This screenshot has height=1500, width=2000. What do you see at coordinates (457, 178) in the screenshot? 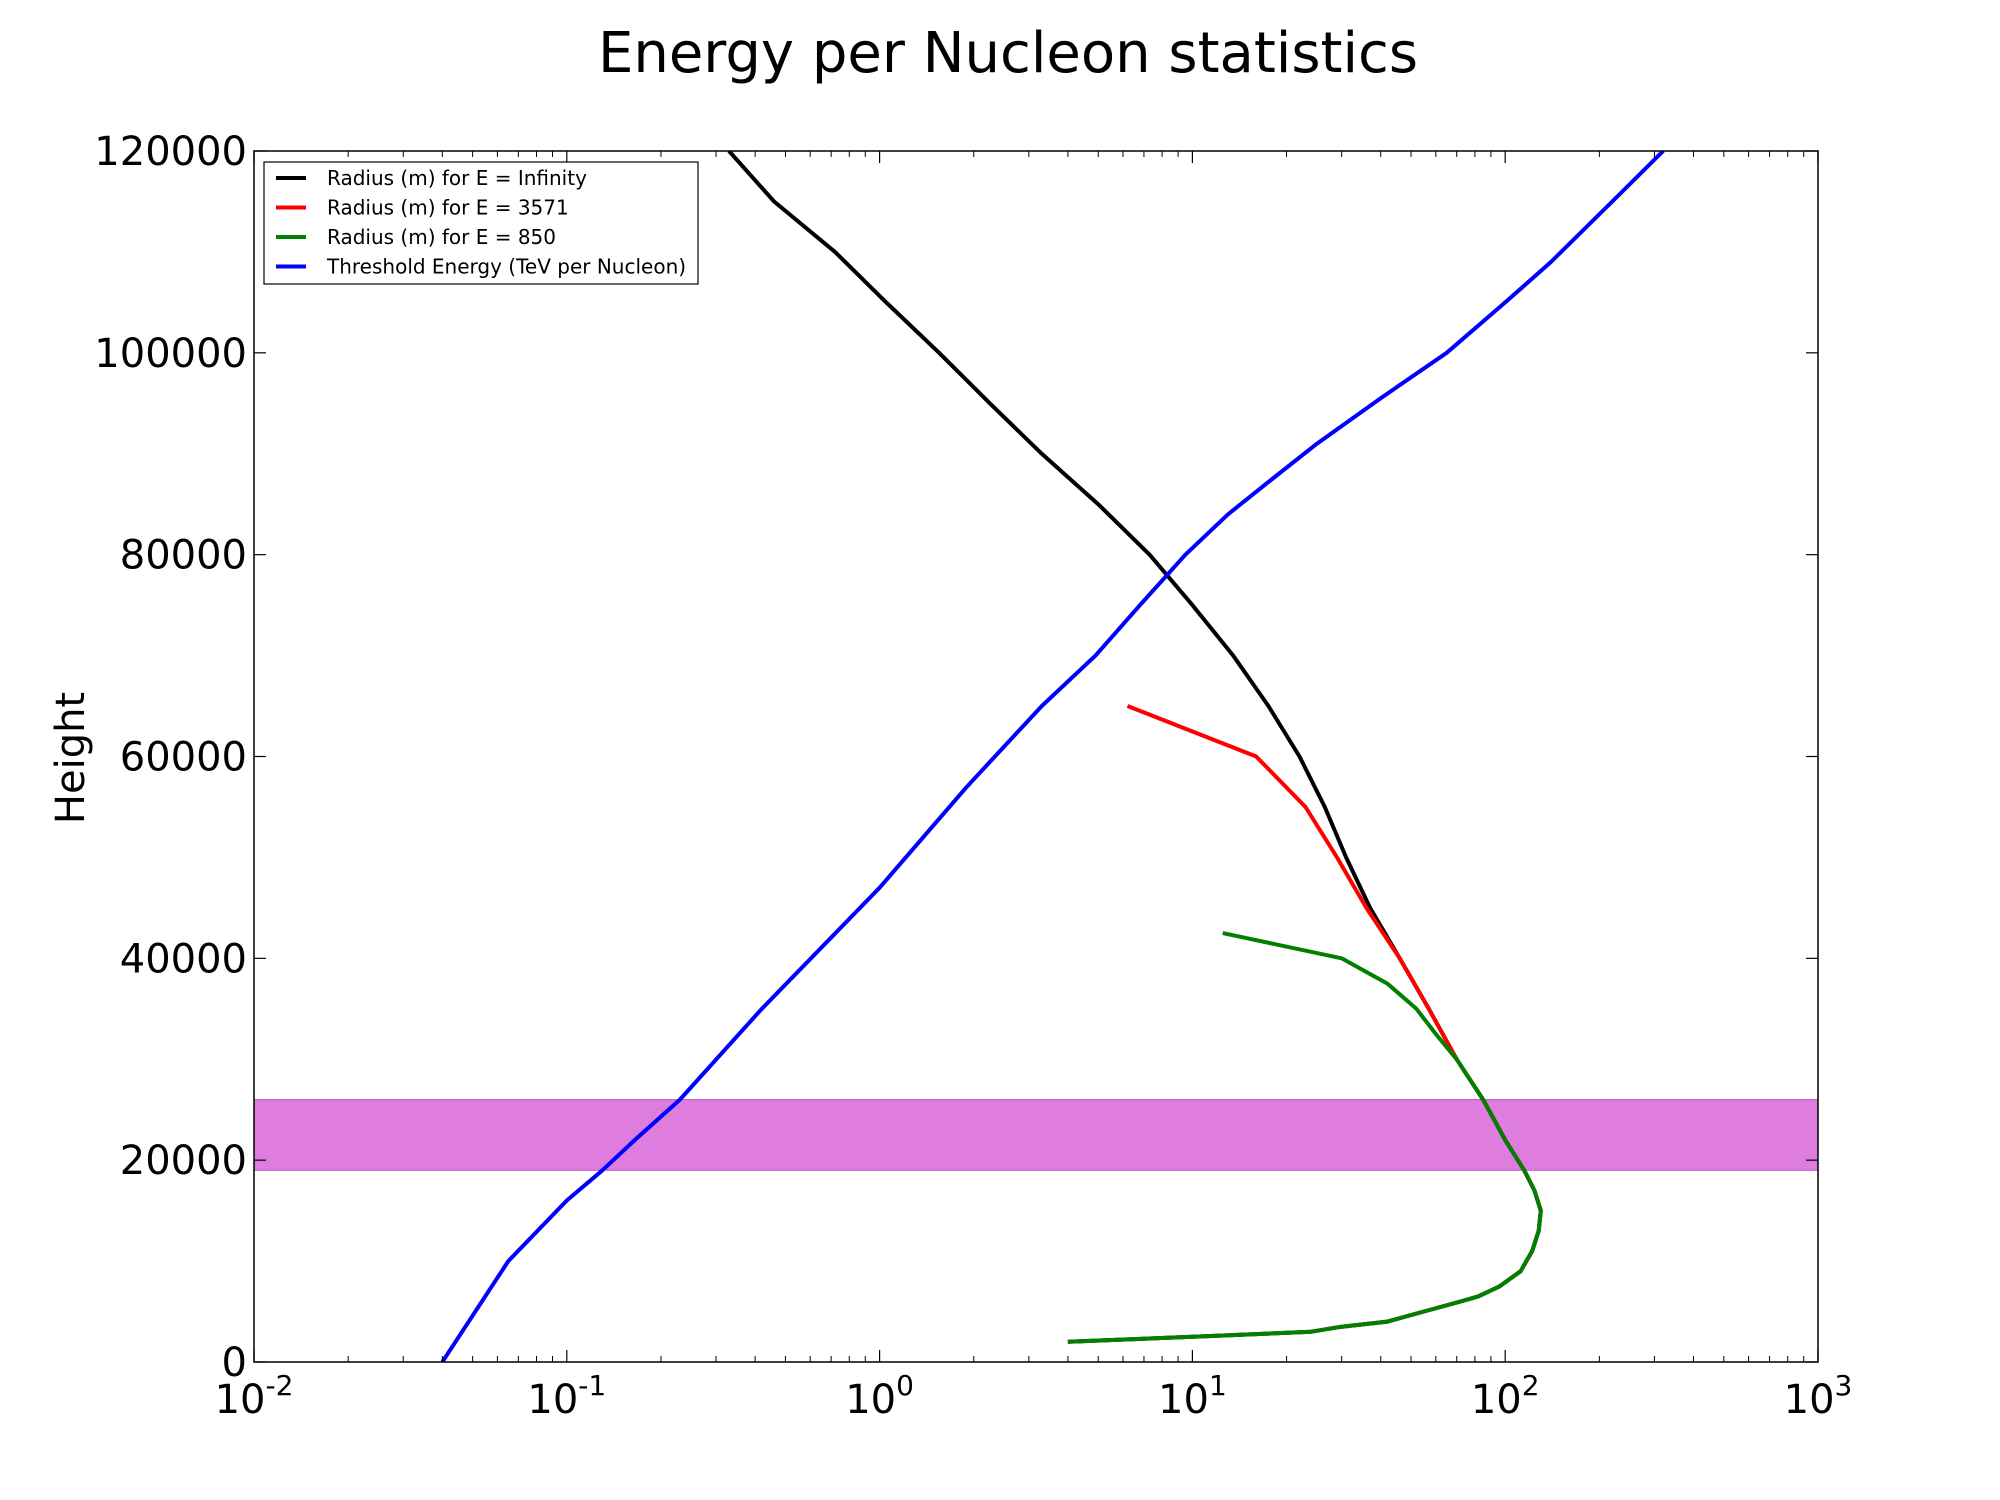
I see `legend-label-0: Radius (m) for E = Infinity` at bounding box center [457, 178].